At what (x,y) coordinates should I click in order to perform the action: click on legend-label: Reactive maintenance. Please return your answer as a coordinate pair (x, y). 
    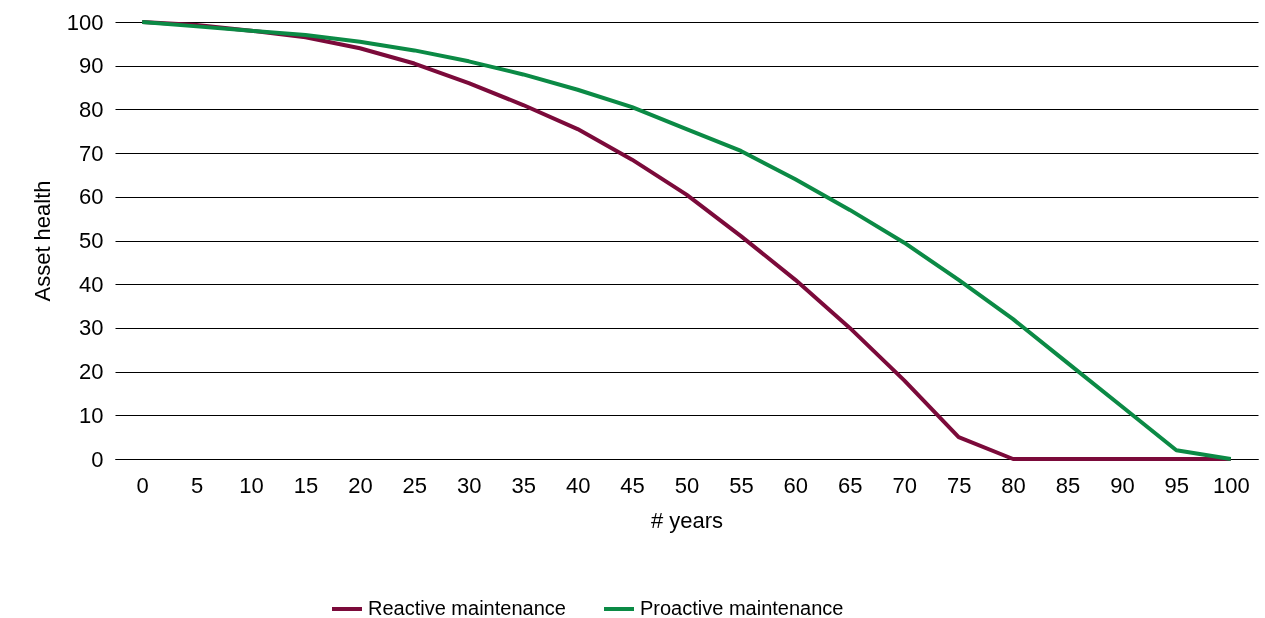
    Looking at the image, I should click on (467, 607).